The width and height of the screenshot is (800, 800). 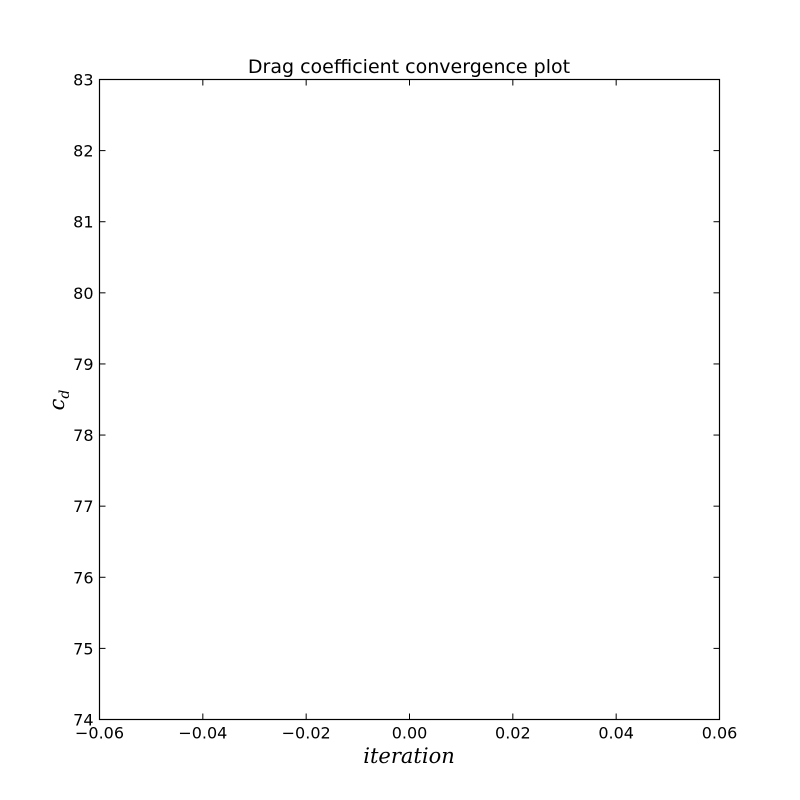 I want to click on x-tick-label: −0.06, so click(x=99, y=733).